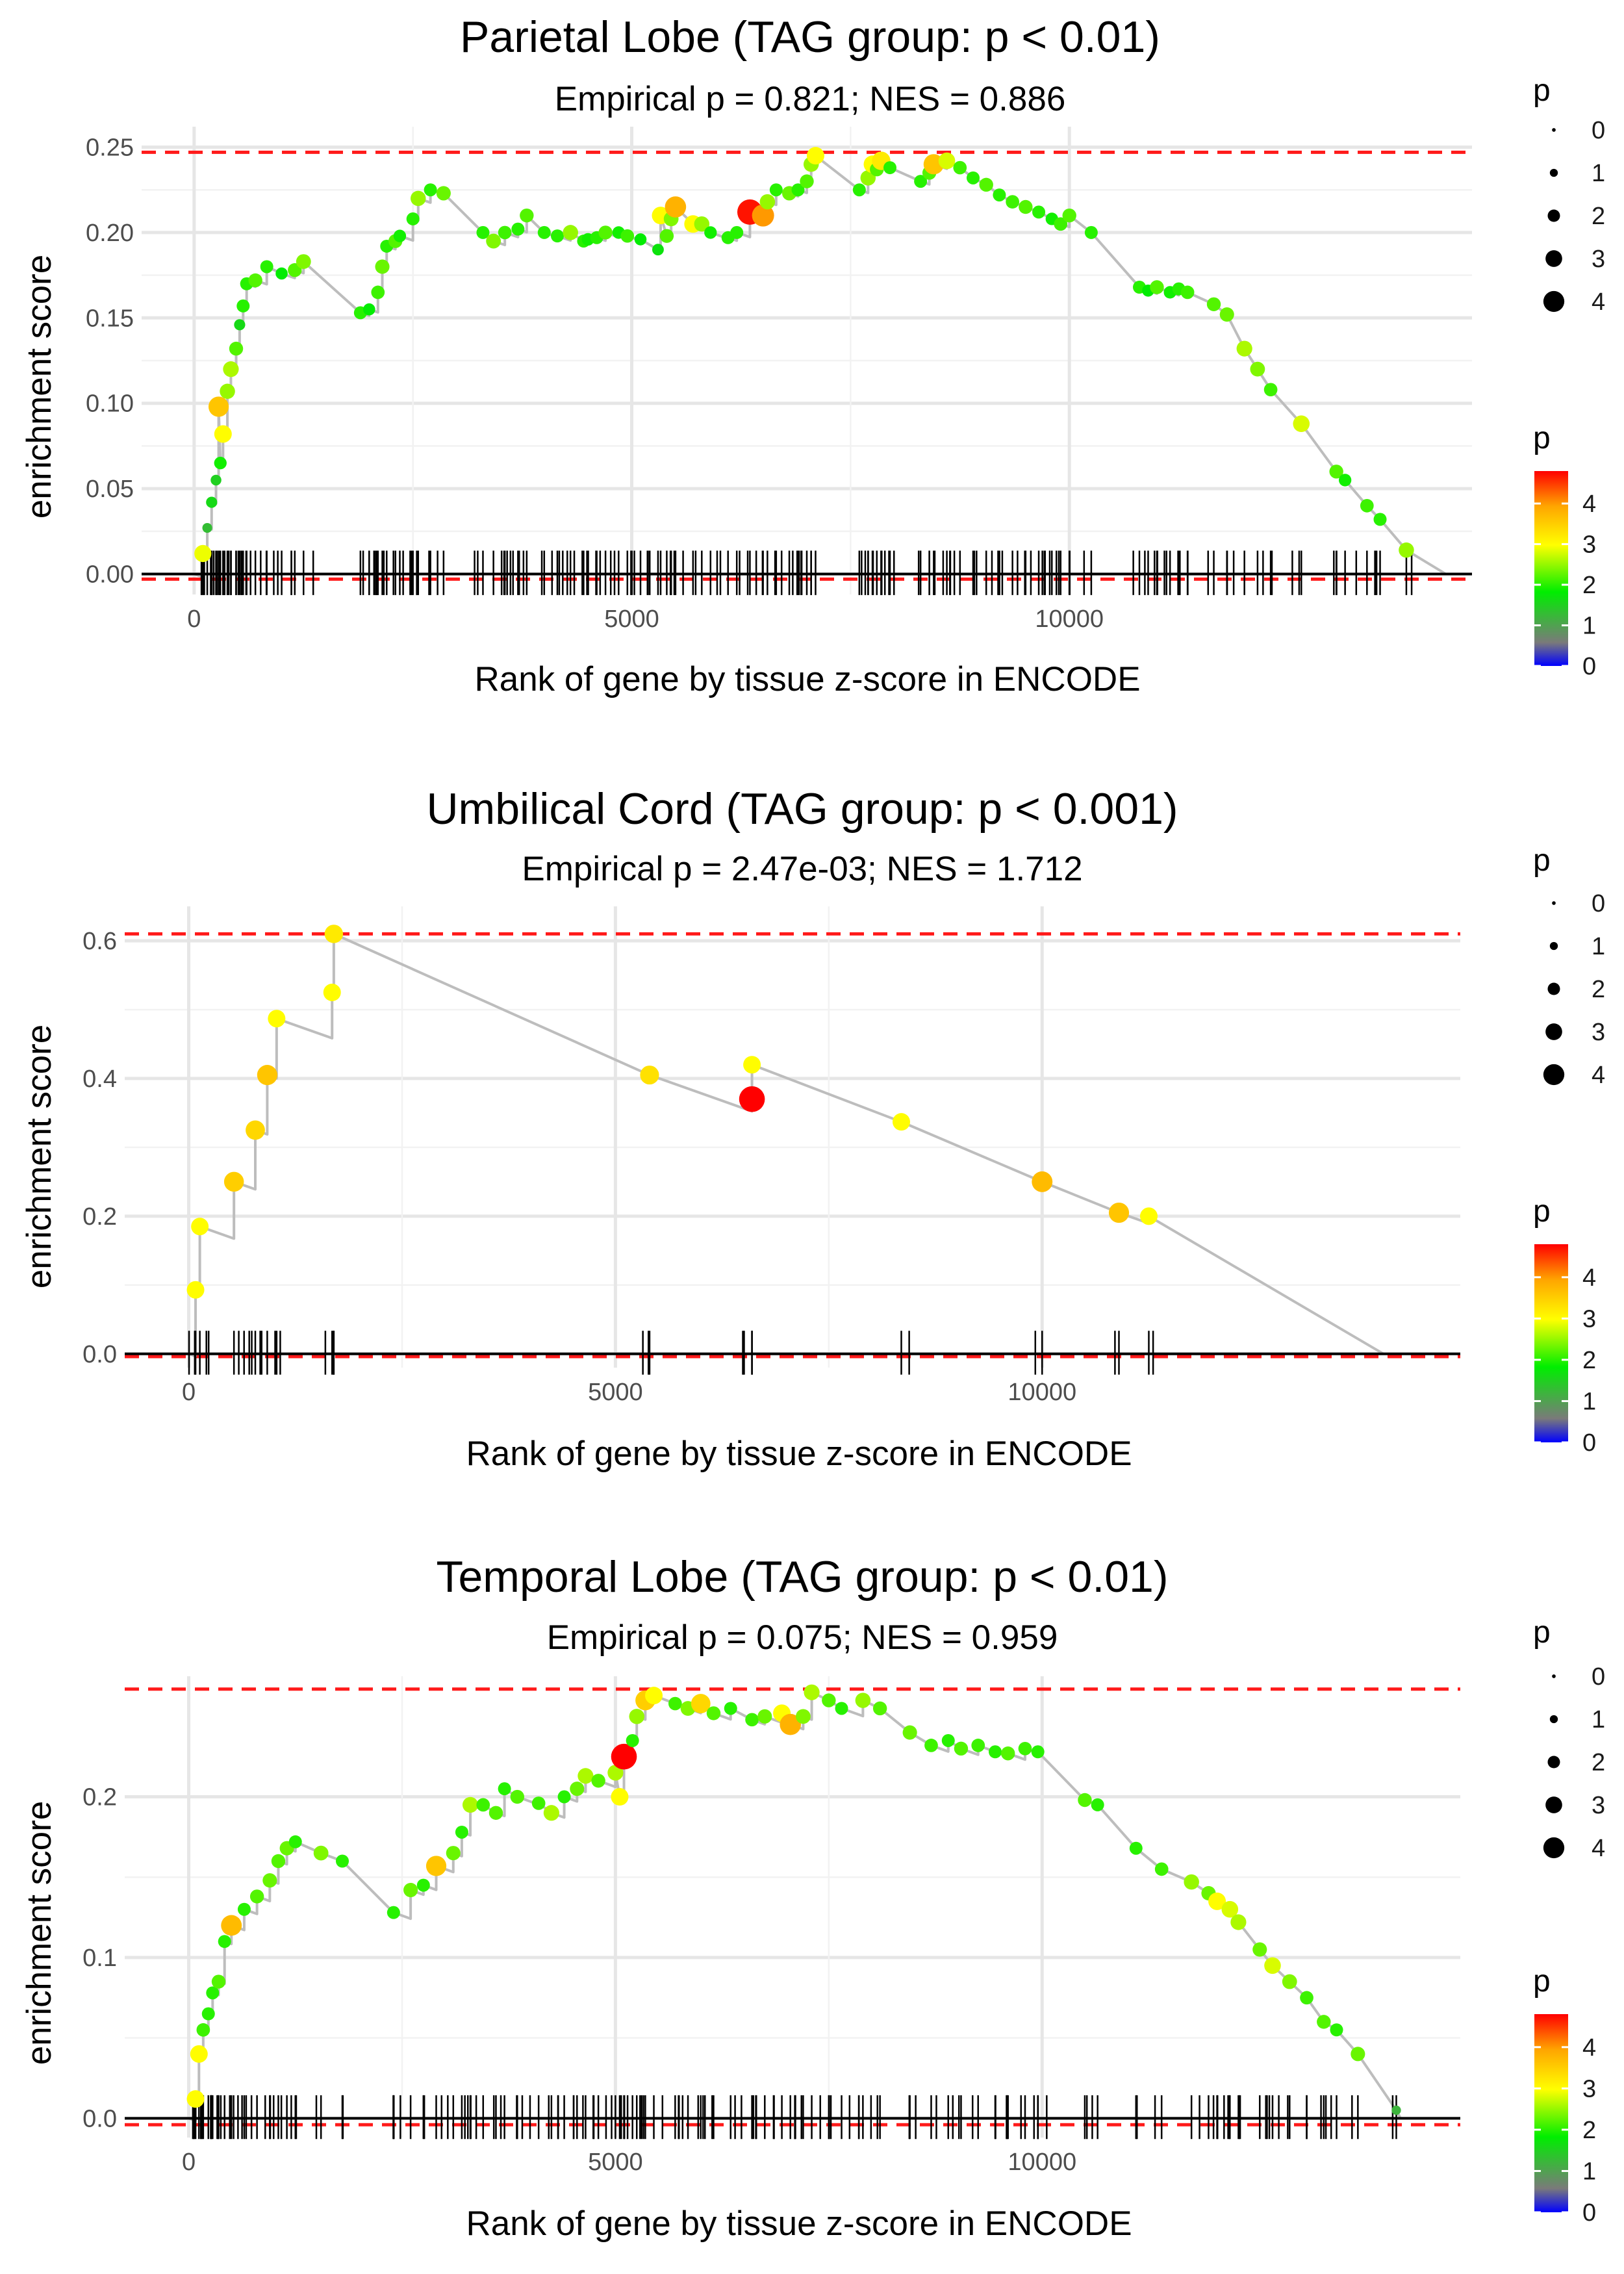 This screenshot has width=1624, height=2274. Describe the element at coordinates (1569, 194) in the screenshot. I see `legend-size: p 0 1 2 3 4` at that location.